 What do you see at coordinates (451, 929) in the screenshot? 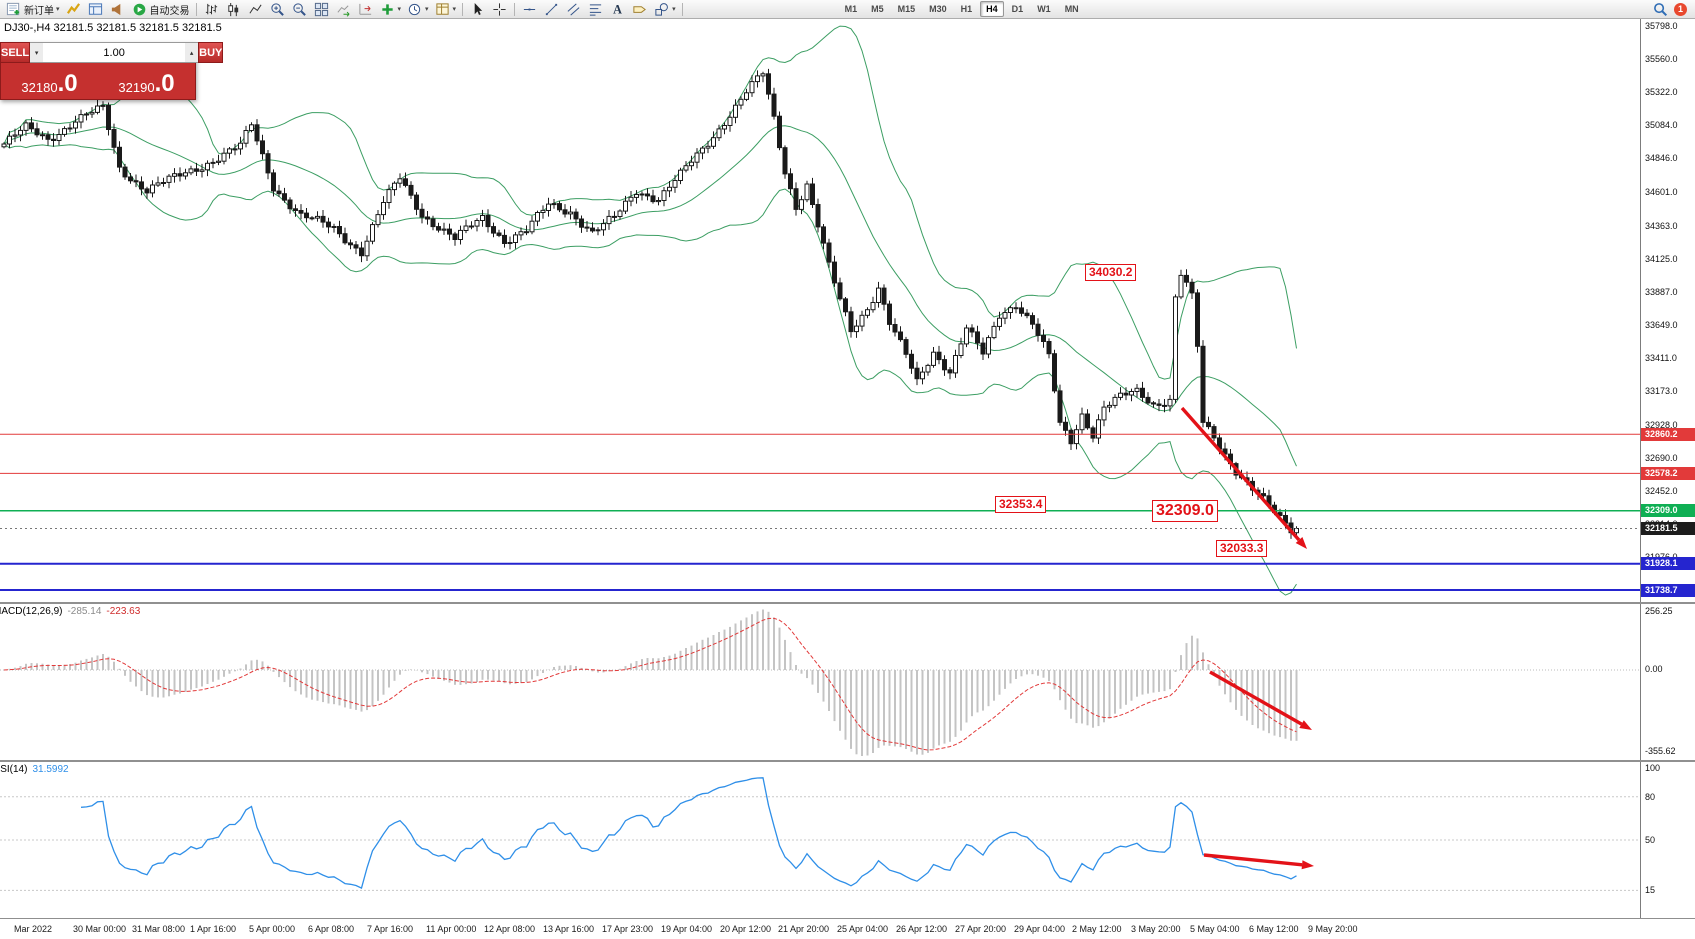
I see `time-label: 11 Apr 00:00` at bounding box center [451, 929].